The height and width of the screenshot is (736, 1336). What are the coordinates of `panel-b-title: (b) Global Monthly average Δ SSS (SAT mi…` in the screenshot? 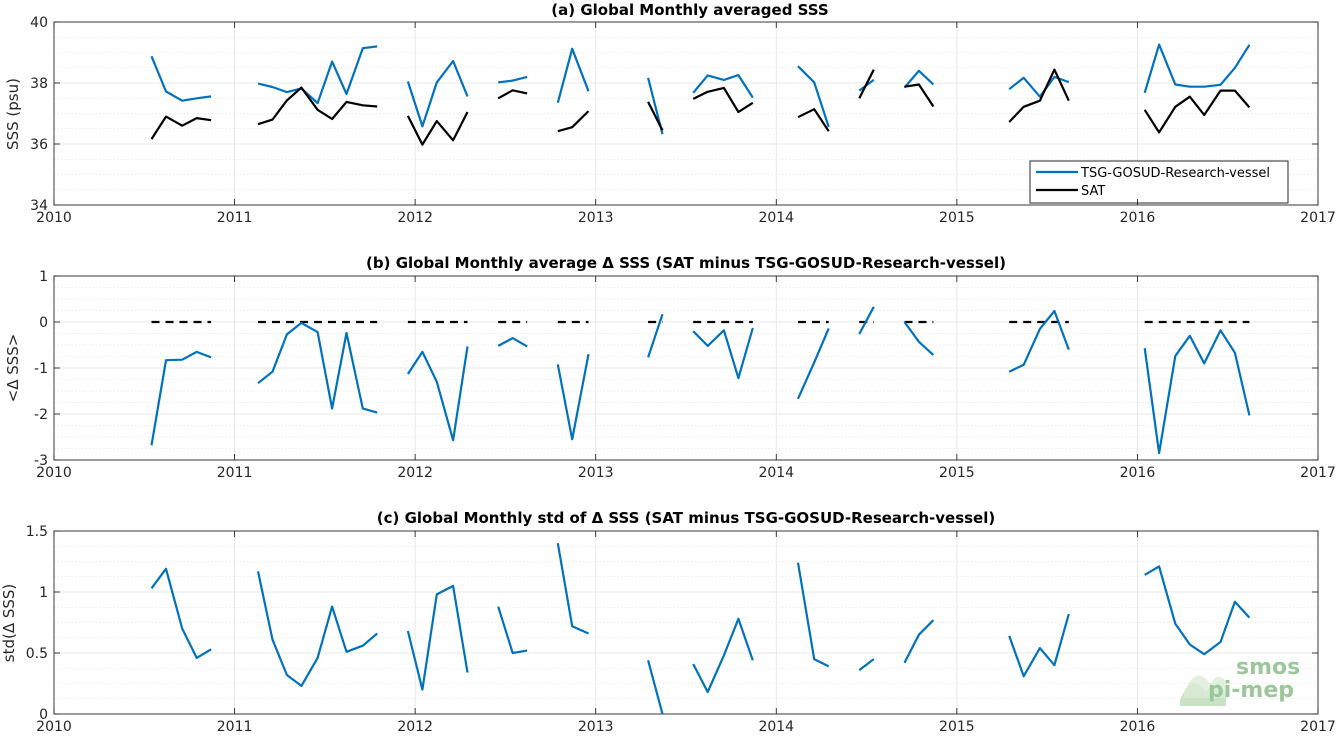 It's located at (686, 263).